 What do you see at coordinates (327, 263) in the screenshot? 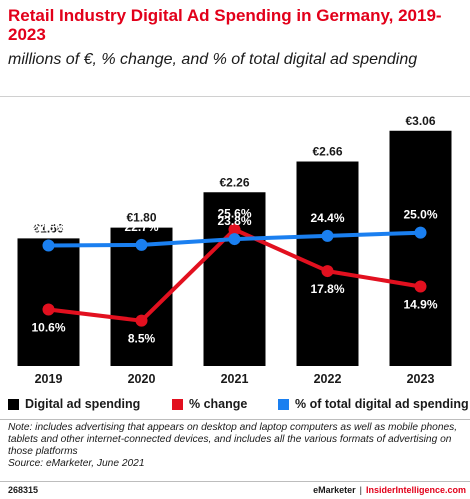
I see `bar-2022` at bounding box center [327, 263].